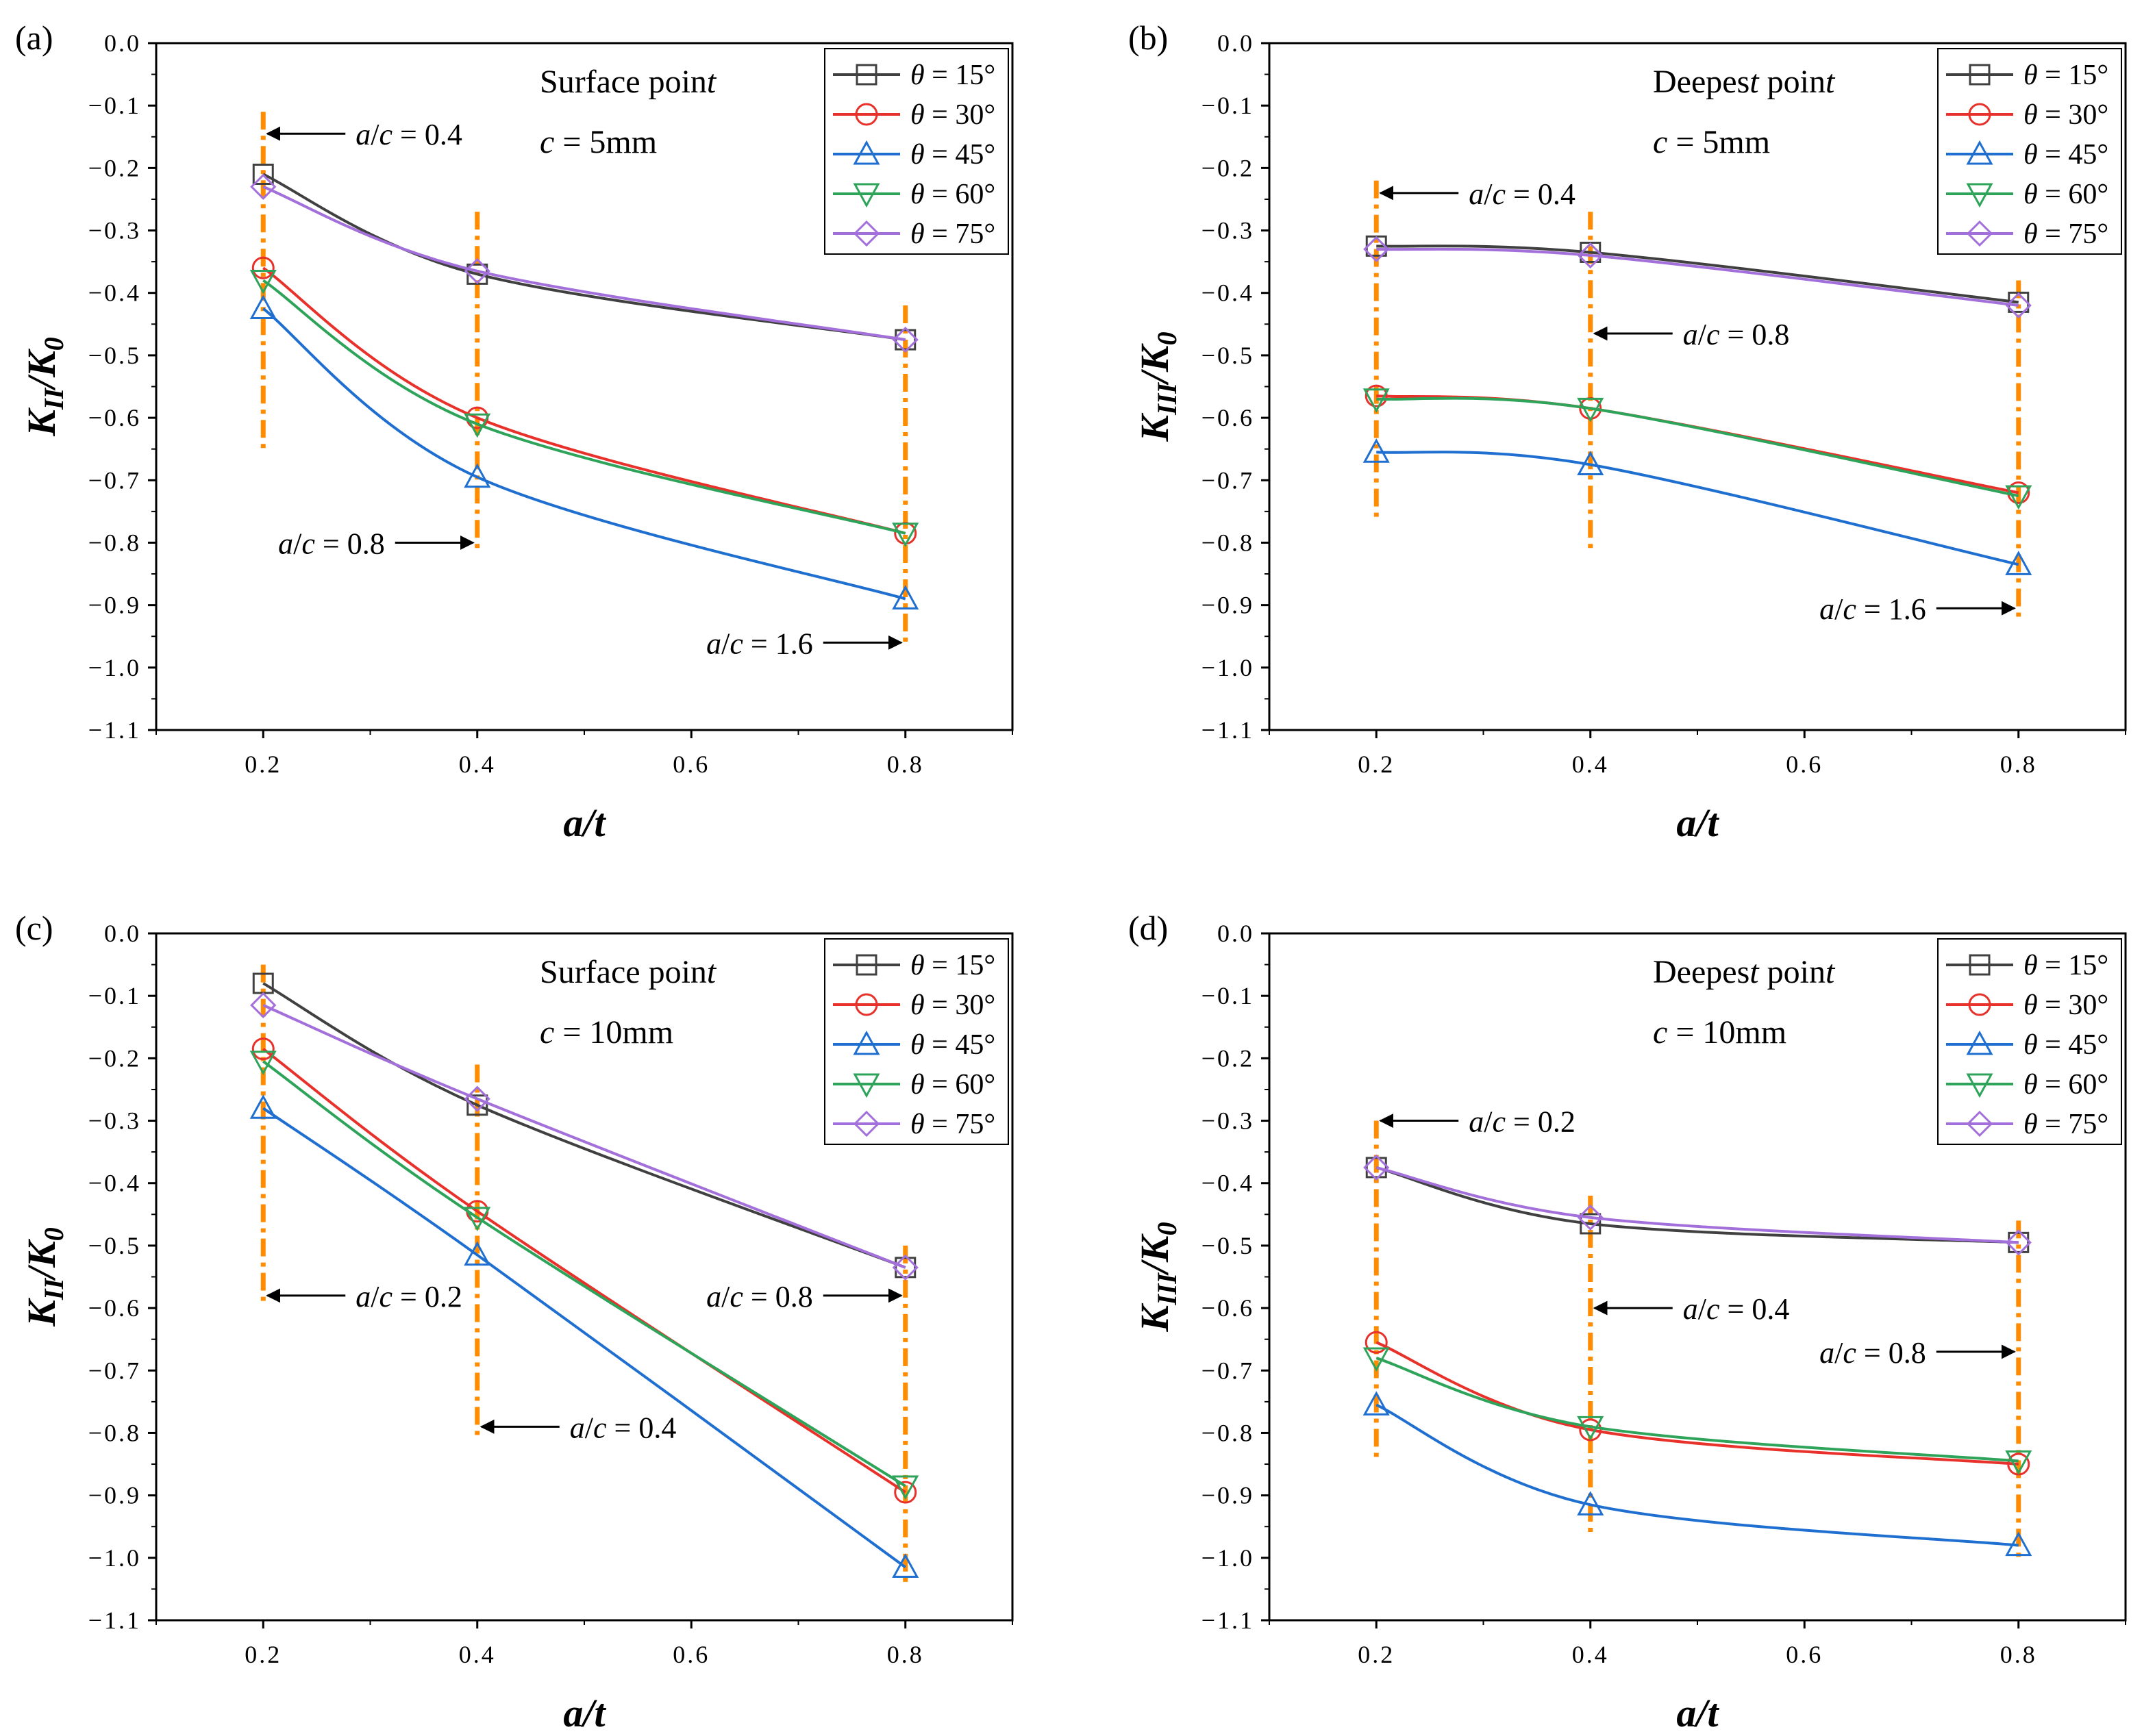  I want to click on panel-label: (b), so click(1148, 37).